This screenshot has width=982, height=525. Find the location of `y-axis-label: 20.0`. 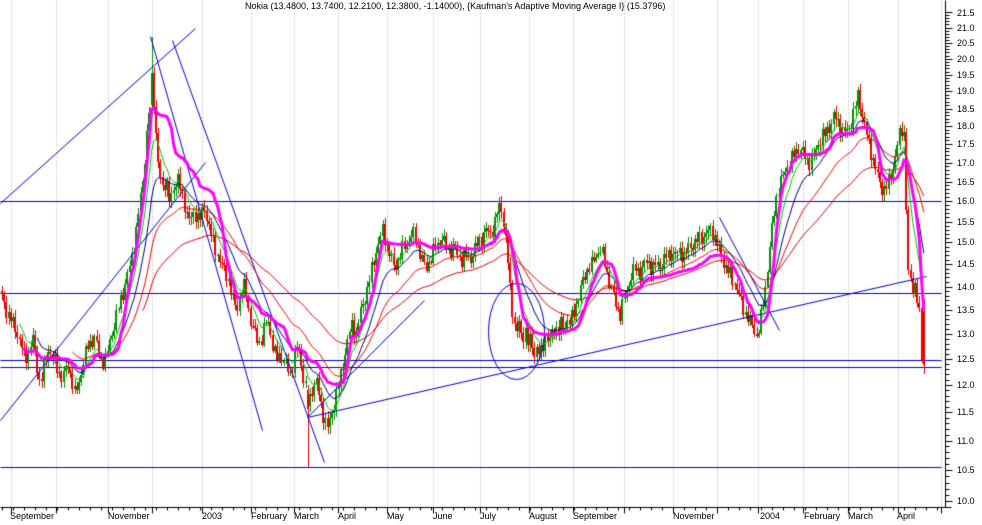

y-axis-label: 20.0 is located at coordinates (966, 58).